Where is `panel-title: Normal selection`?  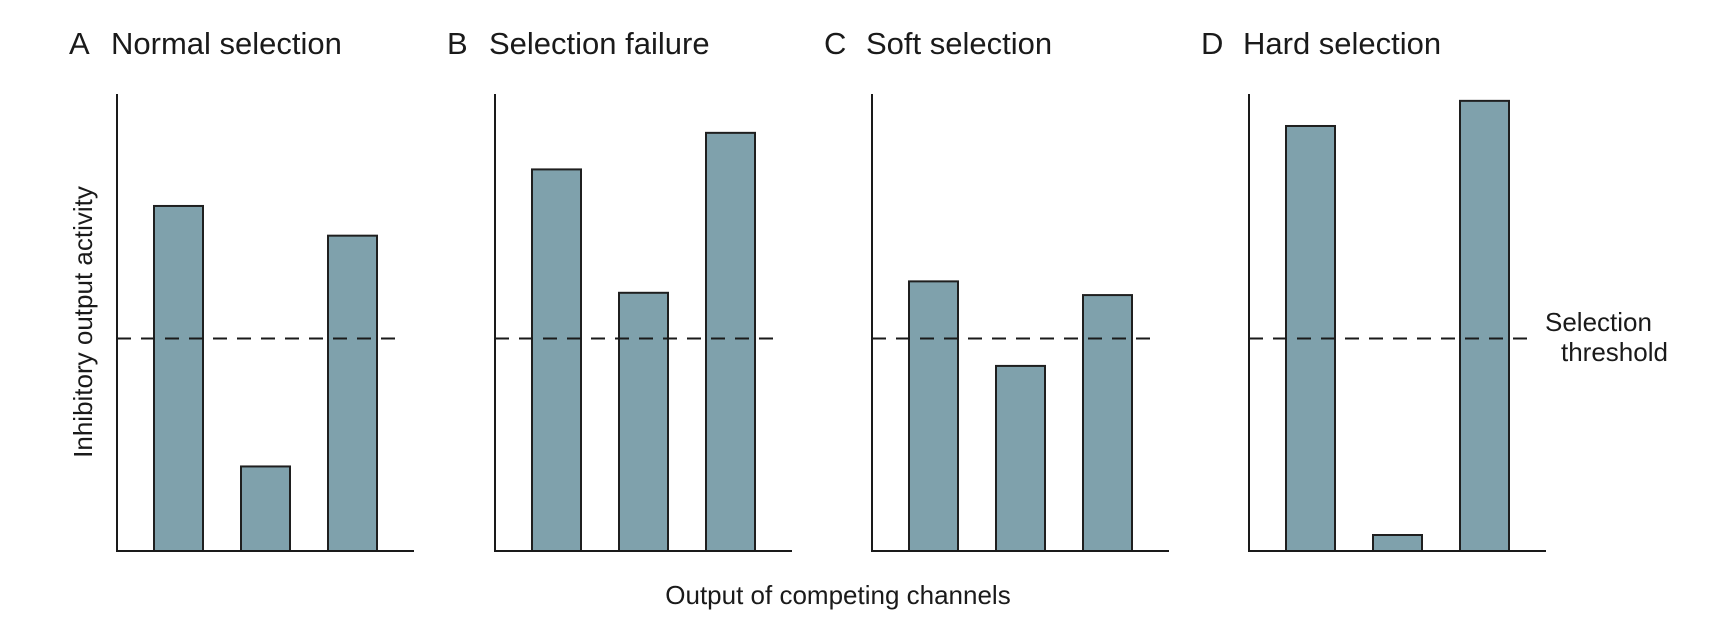
panel-title: Normal selection is located at coordinates (226, 43).